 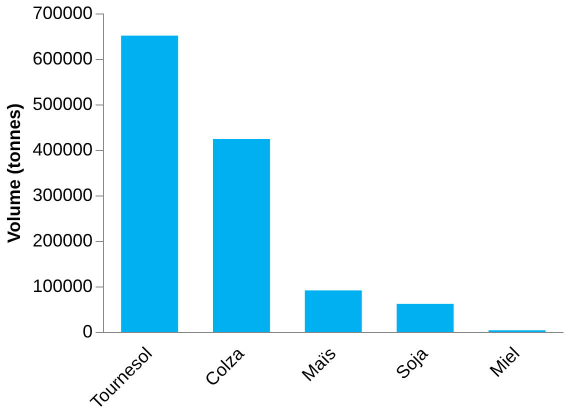 I want to click on y-tick-label: 200000, so click(x=62, y=240).